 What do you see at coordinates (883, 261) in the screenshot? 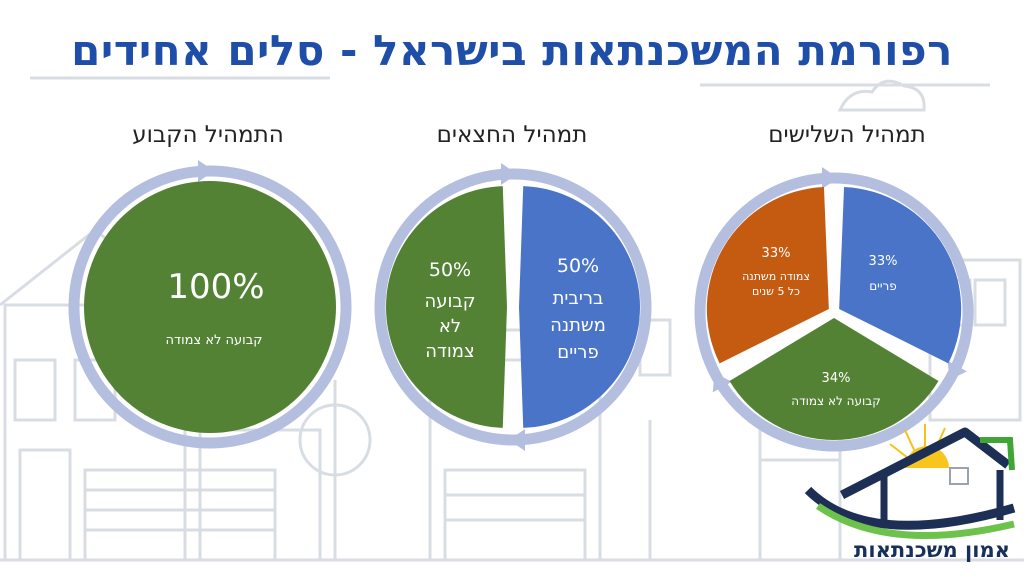
I see `slice-pct-label-2-0: 33%` at bounding box center [883, 261].